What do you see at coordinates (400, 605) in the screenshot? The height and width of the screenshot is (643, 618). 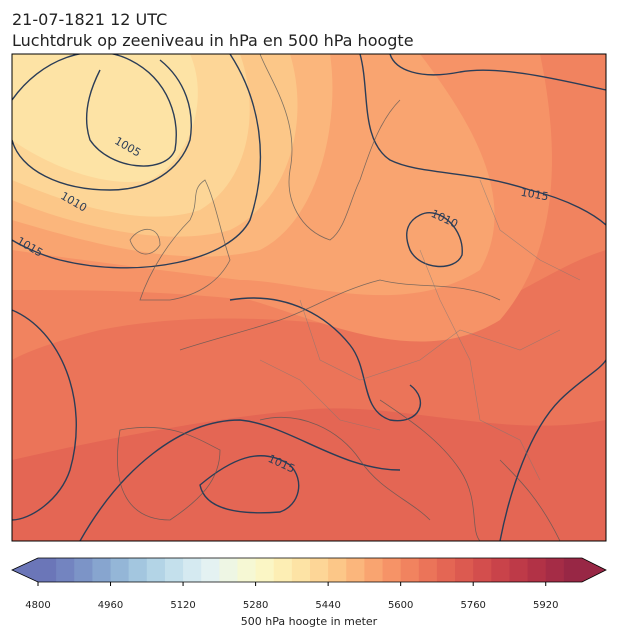 I see `colorbar-tick-label: 5600` at bounding box center [400, 605].